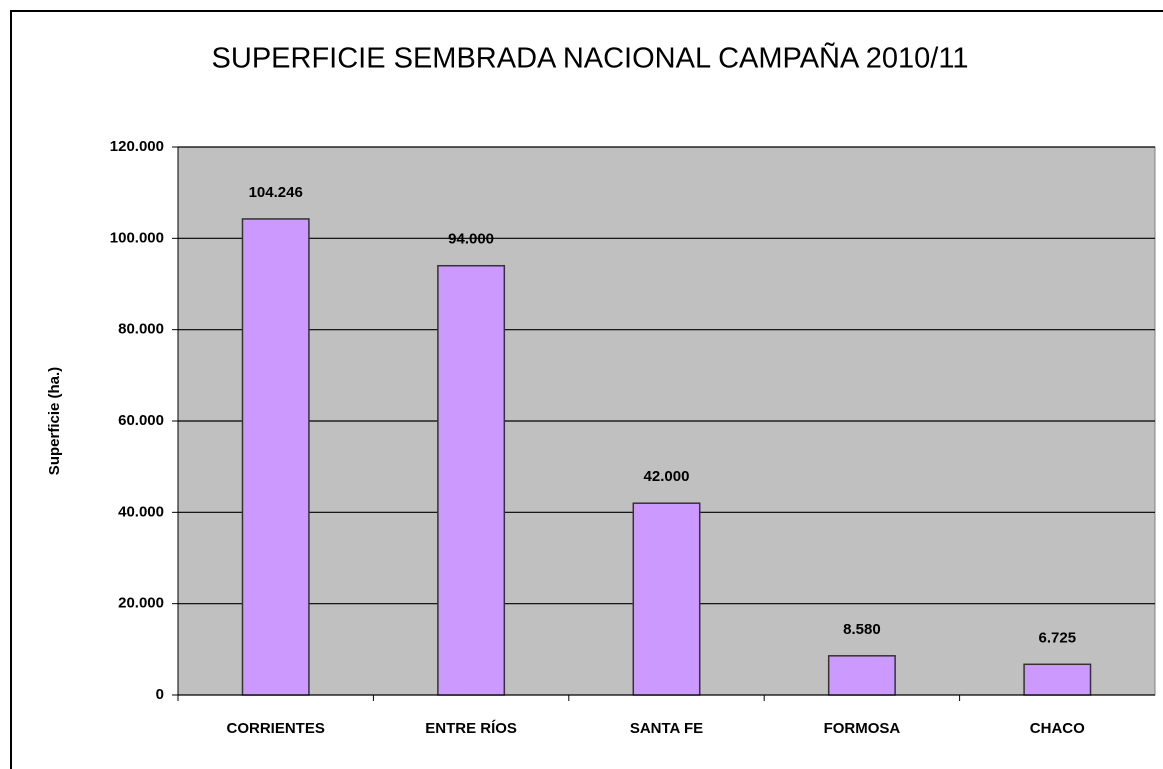  Describe the element at coordinates (141, 420) in the screenshot. I see `y-tick-label: 60.000` at that location.